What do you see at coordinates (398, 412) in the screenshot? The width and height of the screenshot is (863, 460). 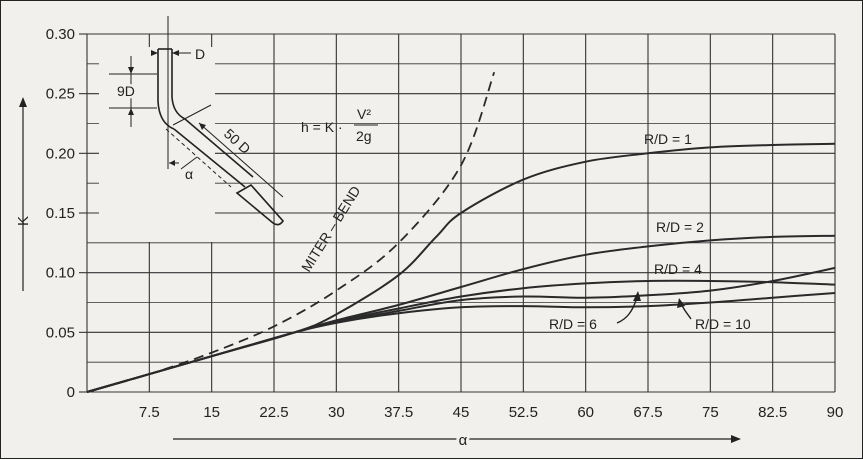 I see `x-tick-label: 37.5` at bounding box center [398, 412].